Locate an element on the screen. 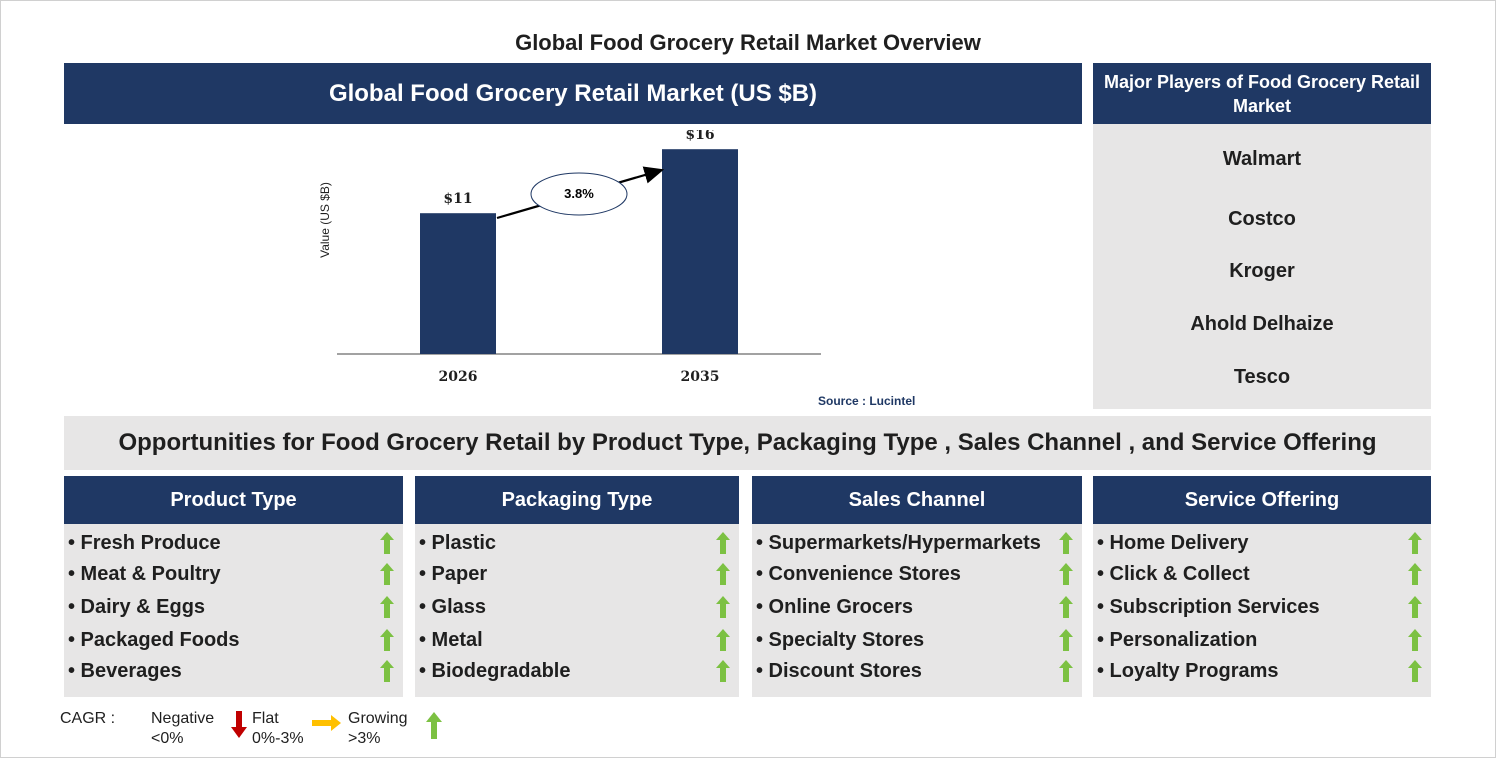 This screenshot has width=1496, height=758. data-label-2035: $16 is located at coordinates (699, 136).